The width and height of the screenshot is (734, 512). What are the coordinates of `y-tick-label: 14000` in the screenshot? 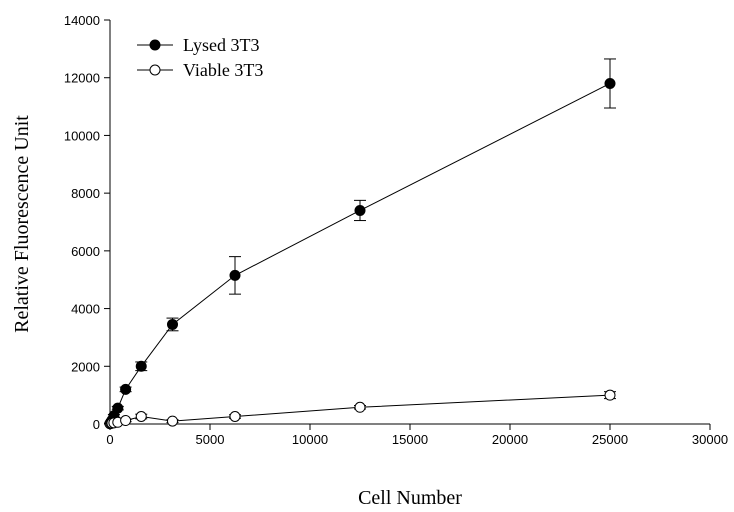 It's located at (82, 20).